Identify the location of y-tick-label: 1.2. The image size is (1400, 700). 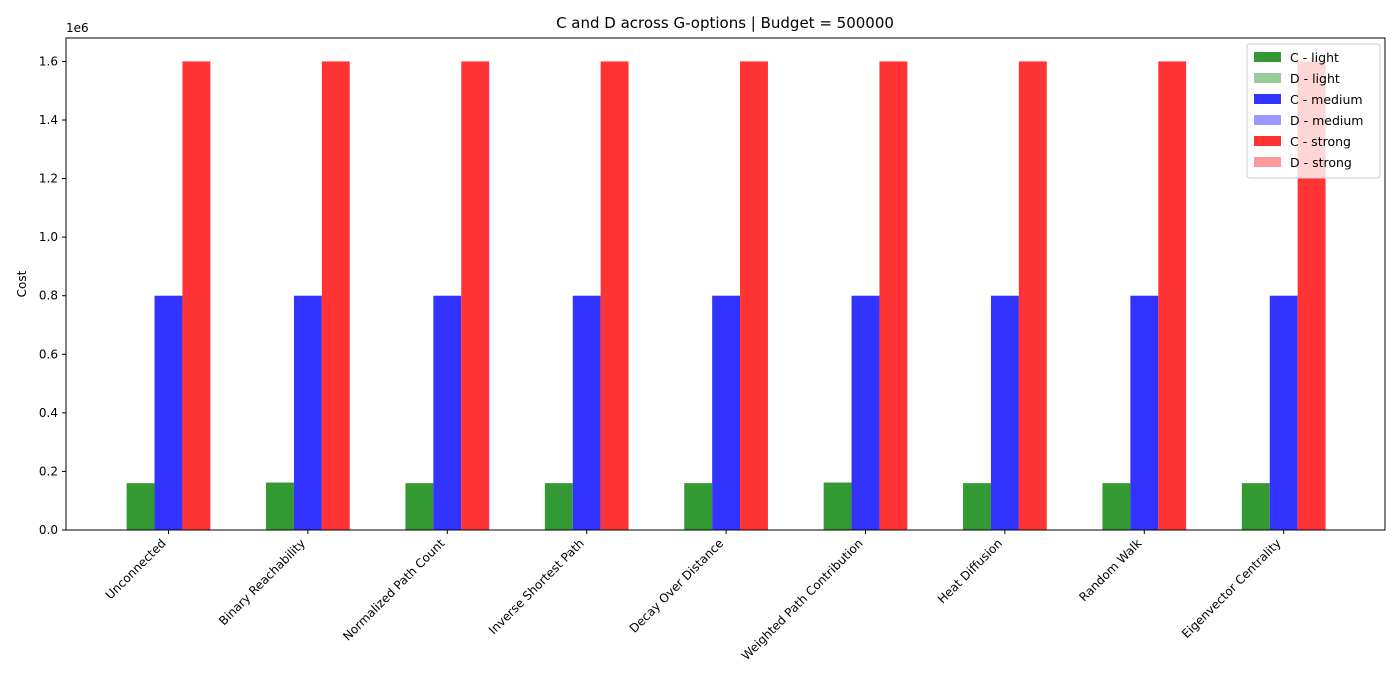
(48, 179).